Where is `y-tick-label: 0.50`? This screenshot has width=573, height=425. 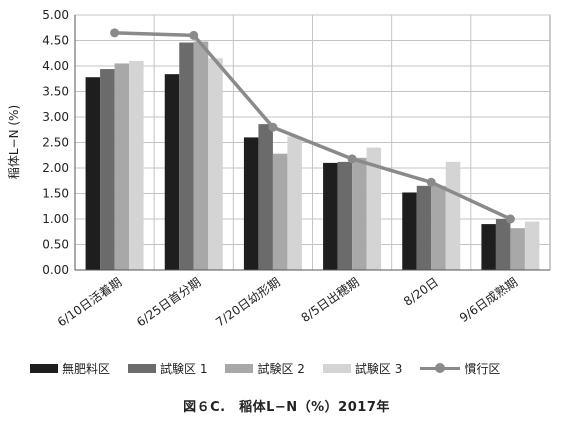 y-tick-label: 0.50 is located at coordinates (55, 245).